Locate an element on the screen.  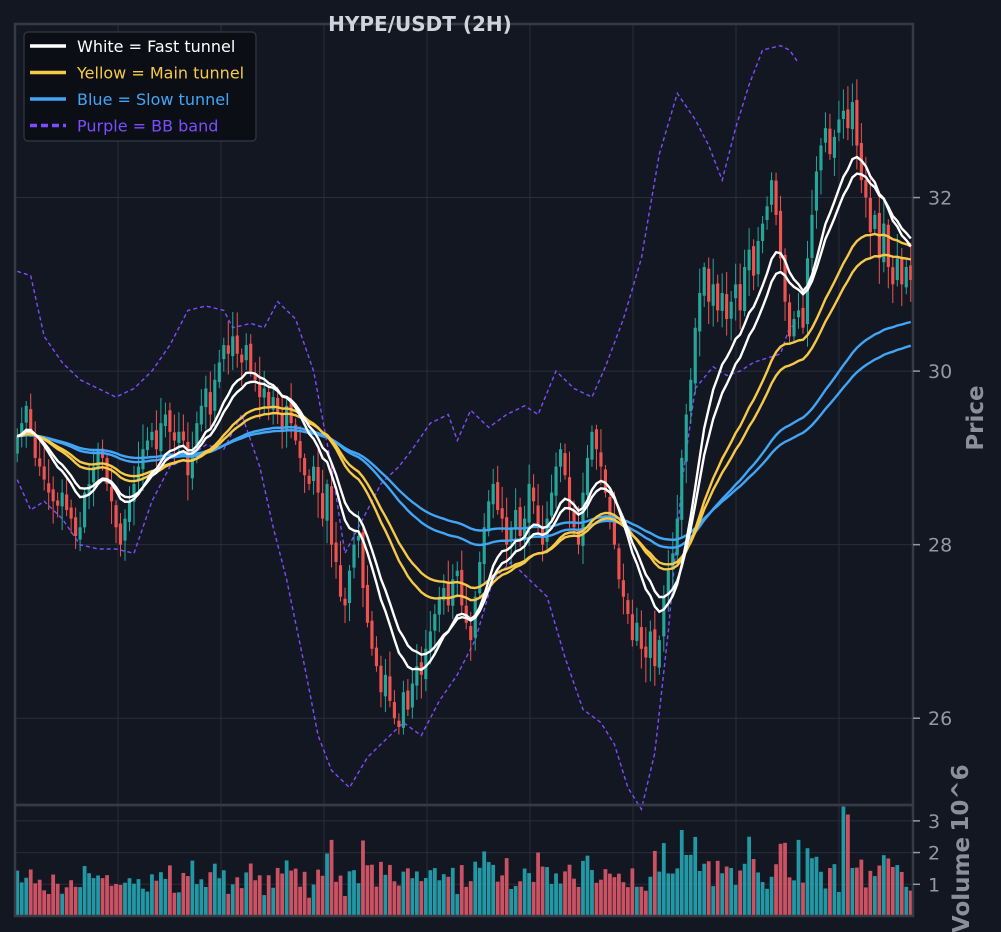
legend-label: Blue = Slow tunnel is located at coordinates (153, 99).